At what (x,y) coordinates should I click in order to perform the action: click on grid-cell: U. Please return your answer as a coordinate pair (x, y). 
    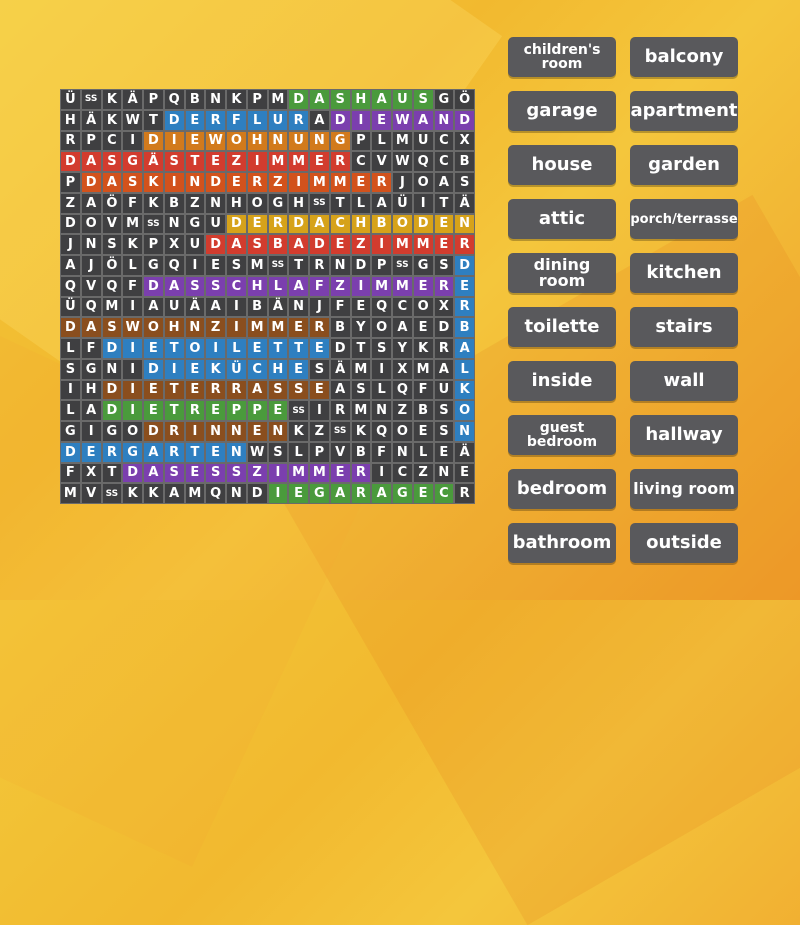
    Looking at the image, I should click on (423, 141).